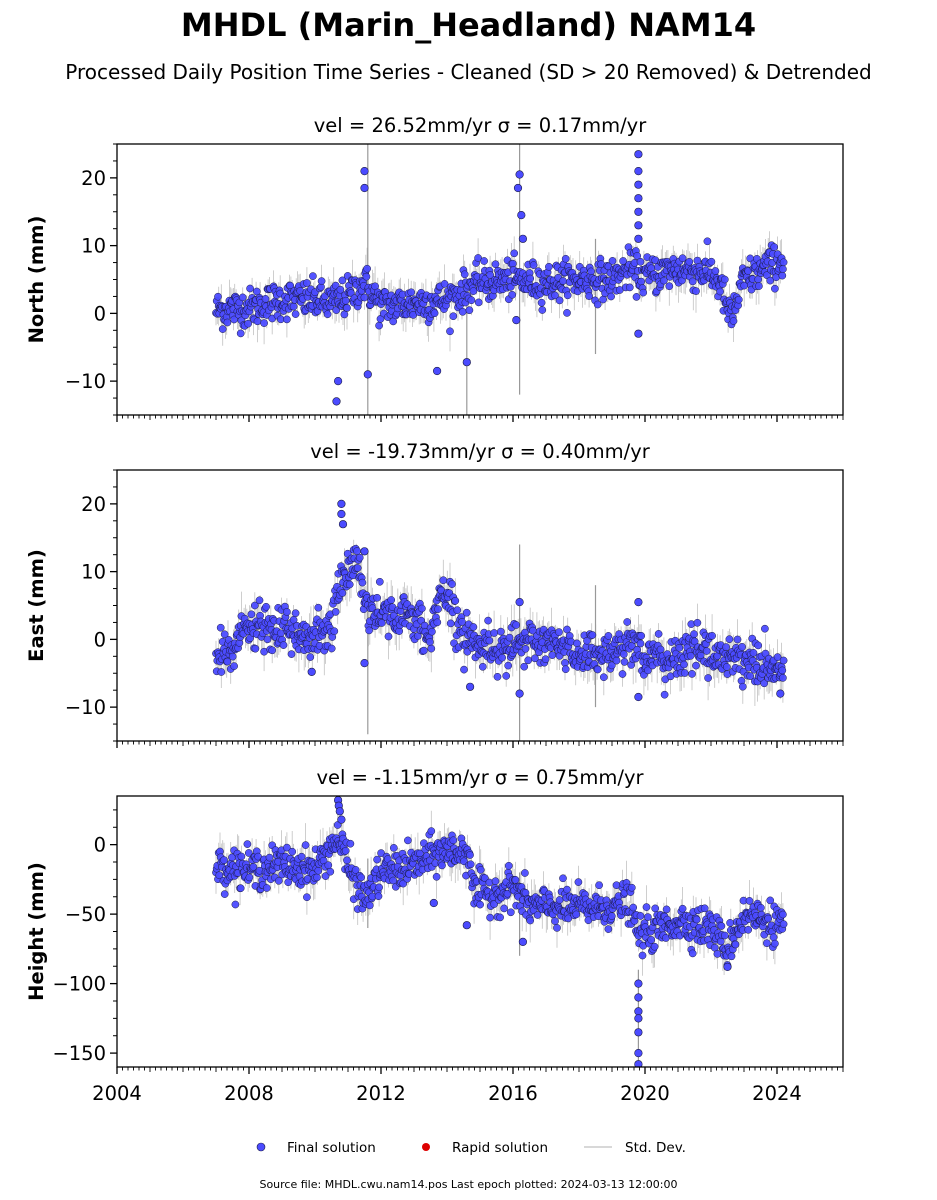 The height and width of the screenshot is (1200, 937). I want to click on panel-title-2: vel = -19.73mm/yr σ = 0.40mm/yr, so click(480, 451).